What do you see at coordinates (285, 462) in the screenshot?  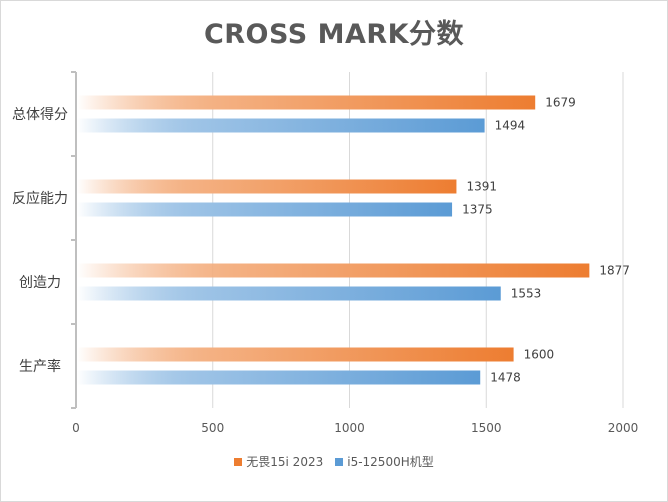 I see `legend-label-series-1: 无畏15i 2023` at bounding box center [285, 462].